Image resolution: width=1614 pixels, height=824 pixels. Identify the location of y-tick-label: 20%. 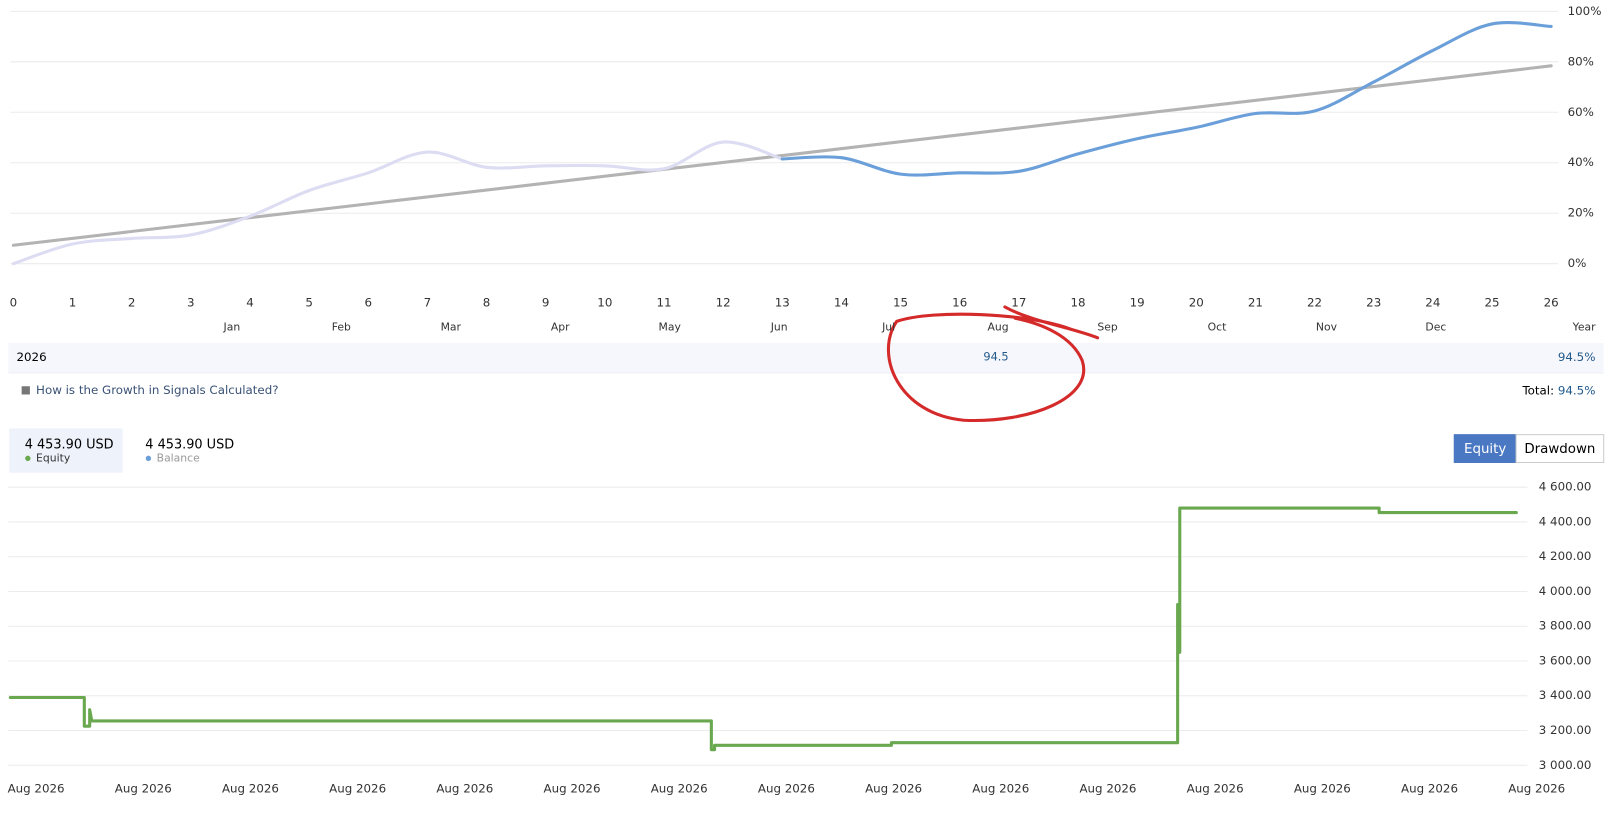
(1581, 213).